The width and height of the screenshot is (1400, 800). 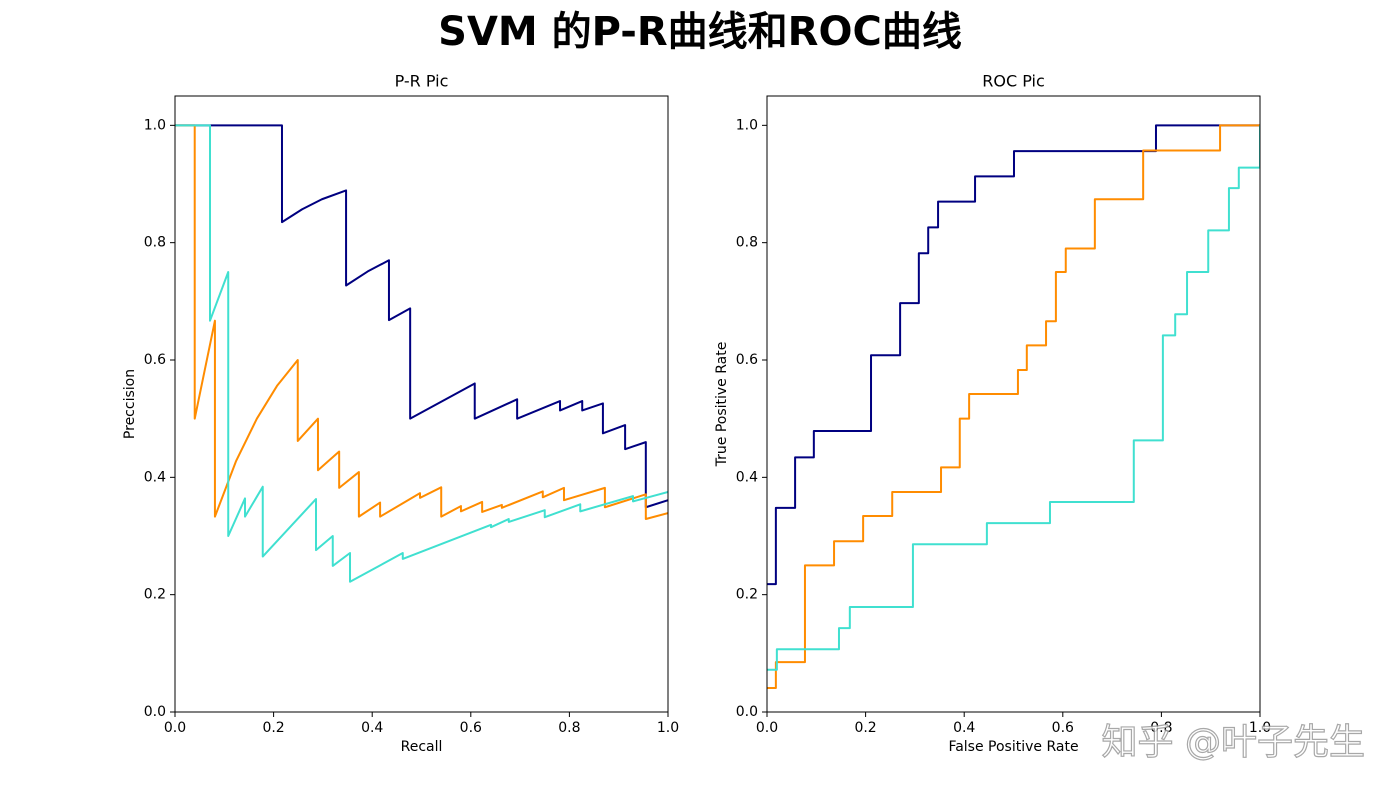 I want to click on watermark: 知乎 @叶子先生, so click(x=1233, y=742).